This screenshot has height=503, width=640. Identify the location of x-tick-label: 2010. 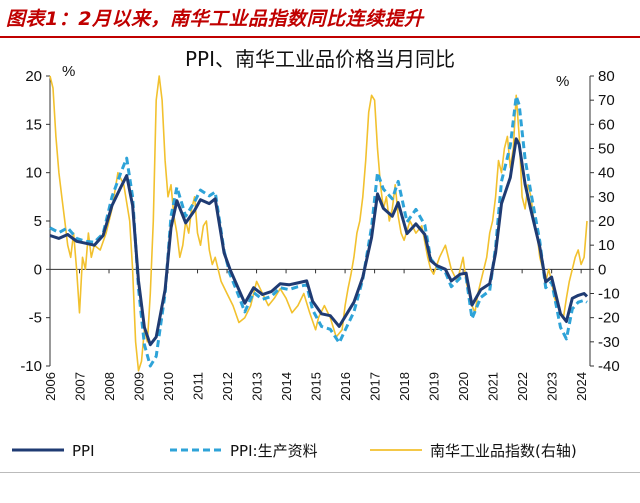
(168, 386).